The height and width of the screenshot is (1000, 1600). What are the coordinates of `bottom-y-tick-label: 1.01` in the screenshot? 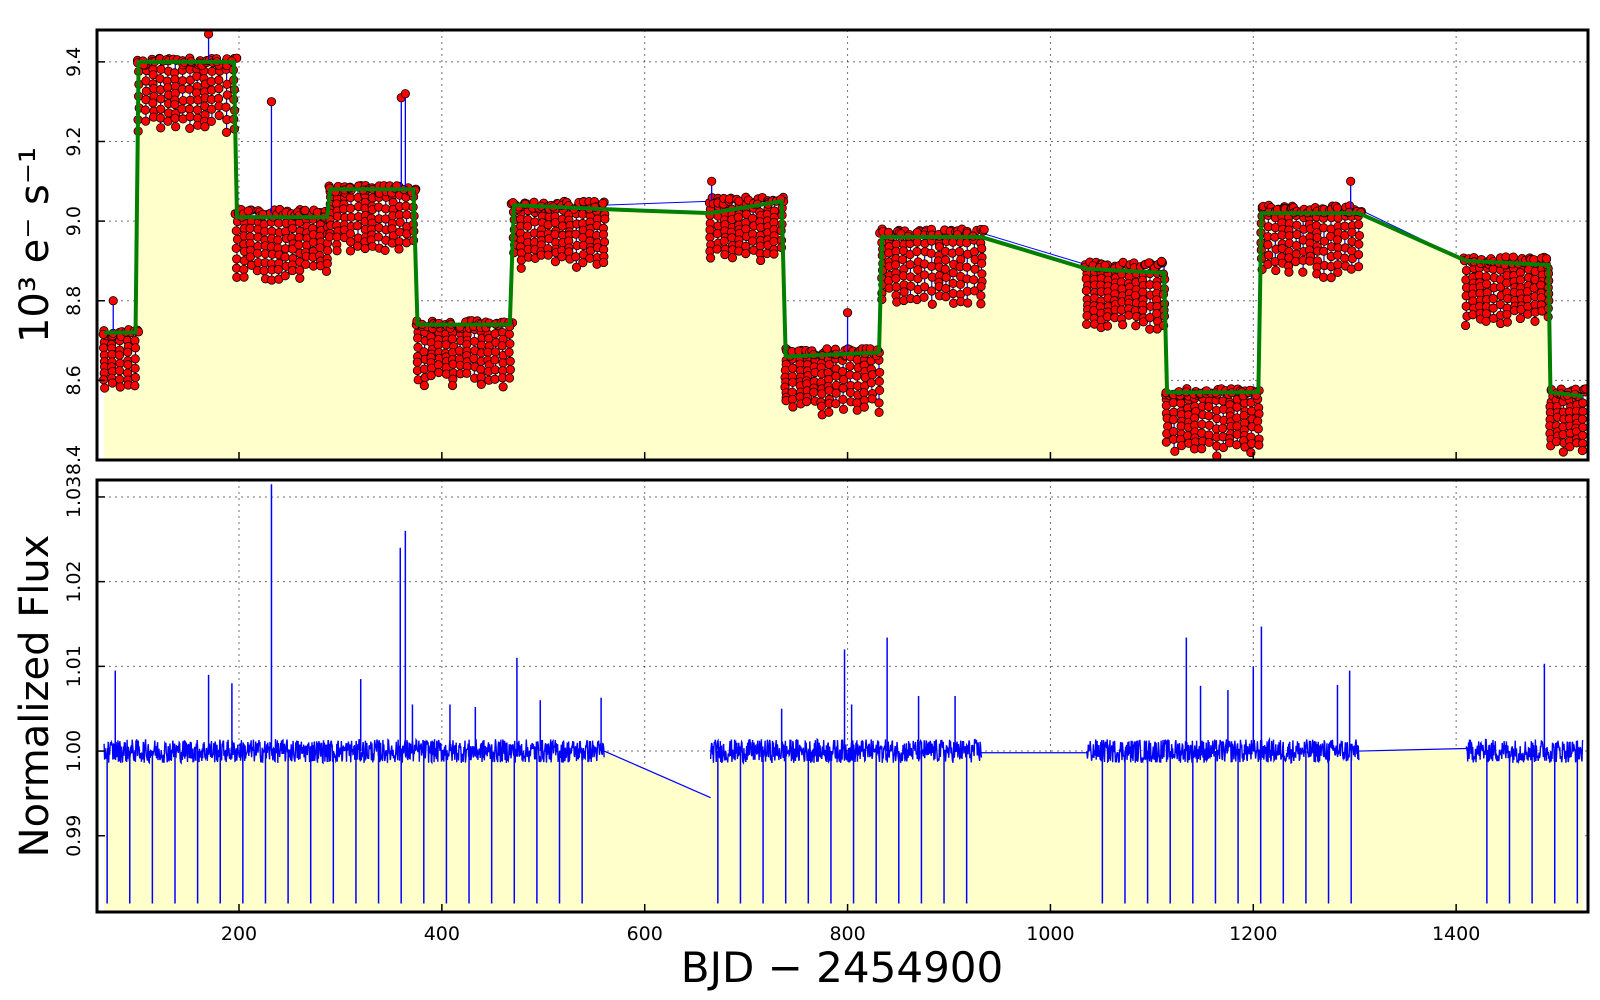 It's located at (74, 666).